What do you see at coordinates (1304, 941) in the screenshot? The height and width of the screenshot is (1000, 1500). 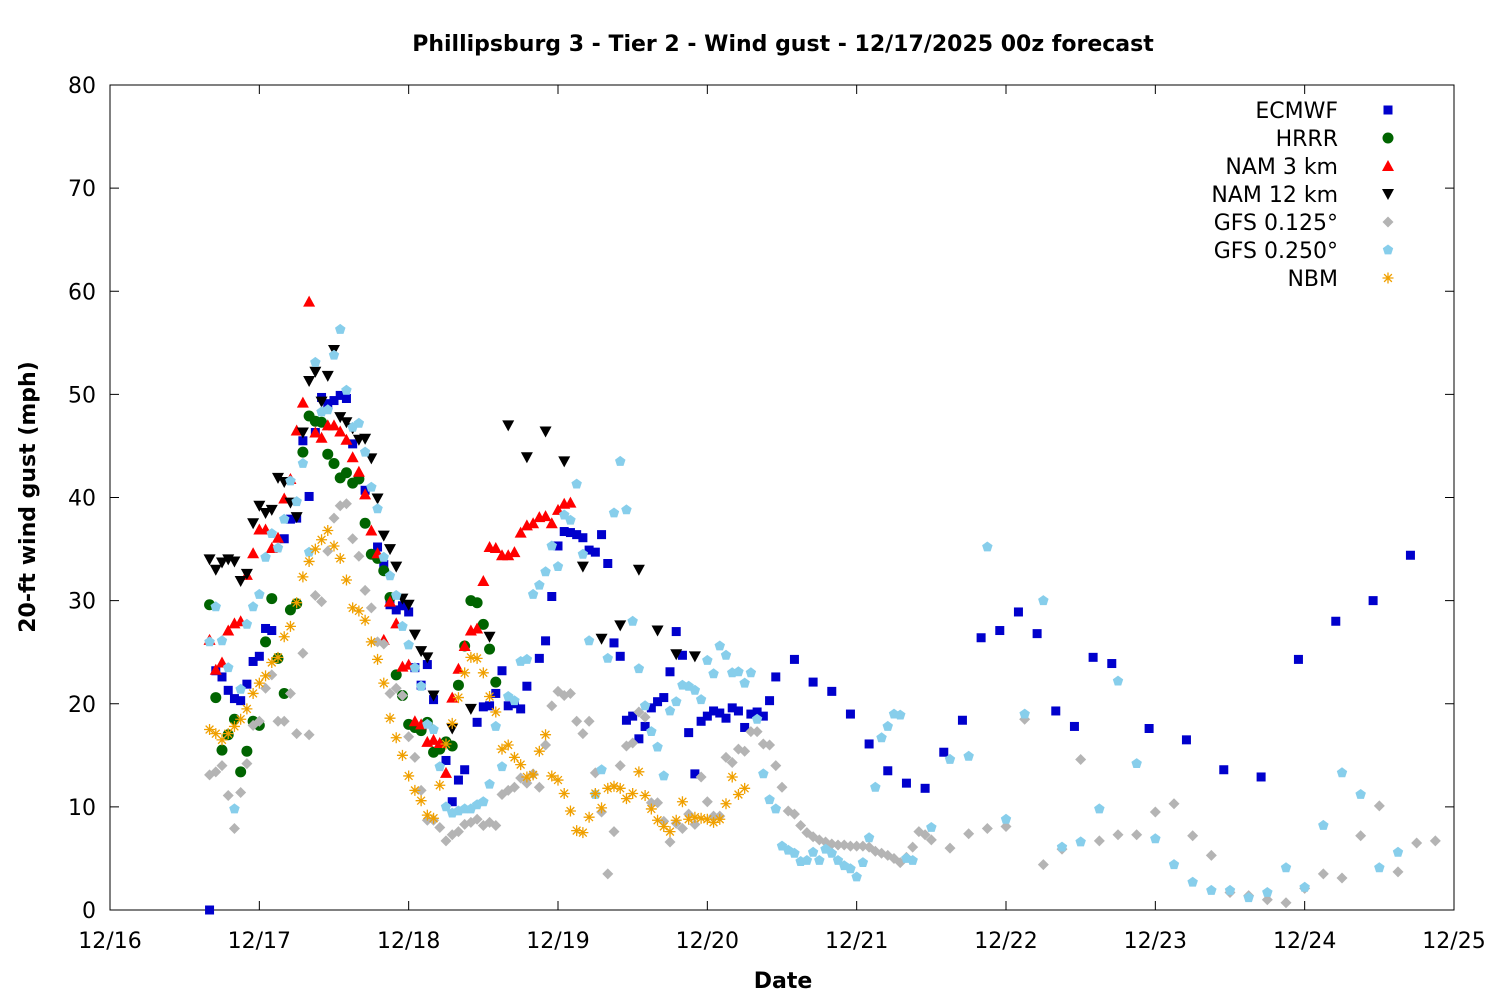 I see `x-tick-label: 12/24` at bounding box center [1304, 941].